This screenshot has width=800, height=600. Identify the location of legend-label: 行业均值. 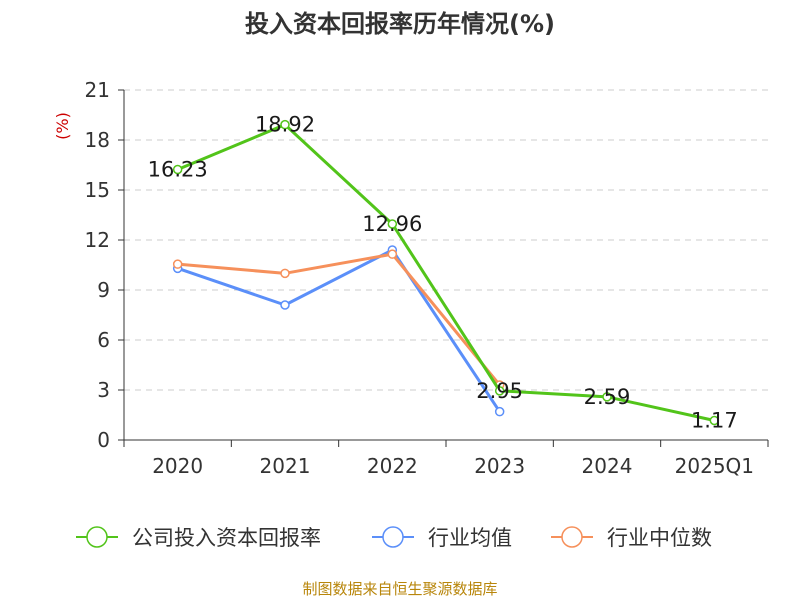
(470, 538).